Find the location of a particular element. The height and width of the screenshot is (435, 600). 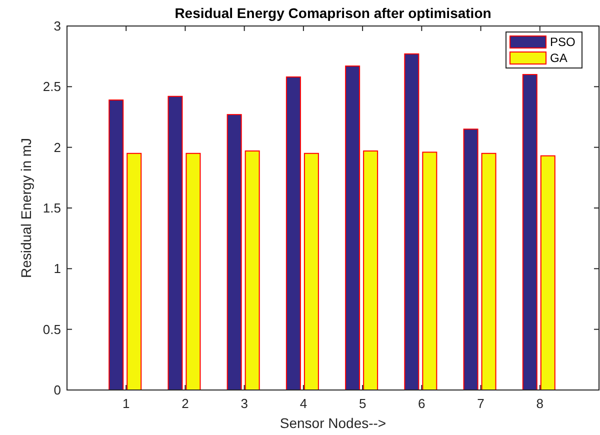

x-tick-label: 1 is located at coordinates (126, 403).